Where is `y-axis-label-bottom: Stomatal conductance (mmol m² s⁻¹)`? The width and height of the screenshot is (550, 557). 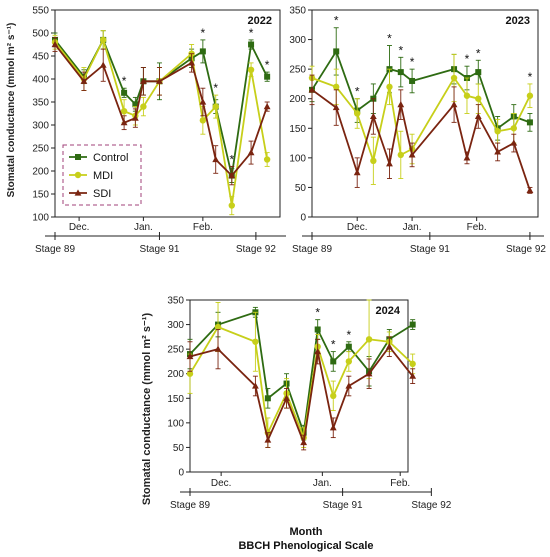
y-axis-label-bottom: Stomatal conductance (mmol m² s⁻¹) is located at coordinates (147, 409).